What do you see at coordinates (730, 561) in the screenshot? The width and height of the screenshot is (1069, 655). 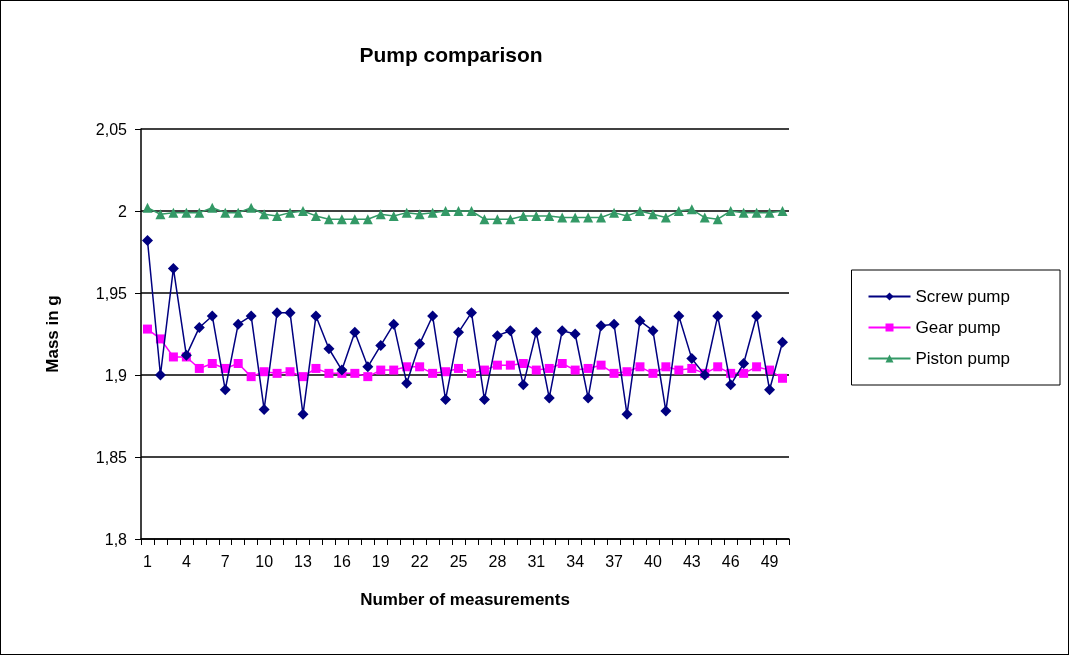 I see `x-tick-label: 46` at bounding box center [730, 561].